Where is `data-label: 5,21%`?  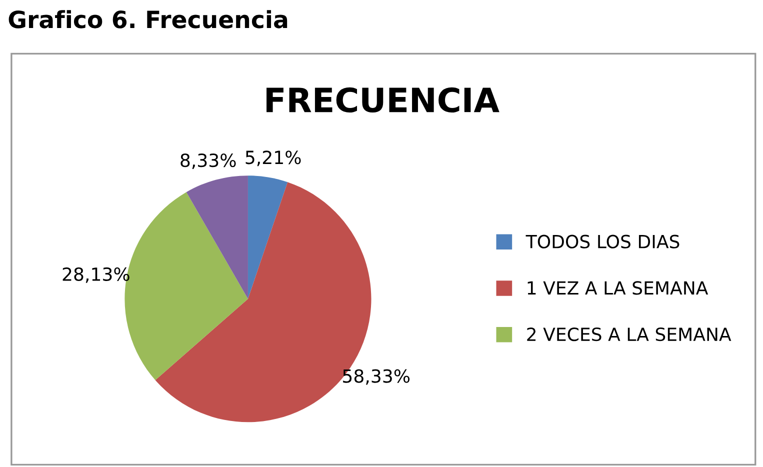
data-label: 5,21% is located at coordinates (273, 158).